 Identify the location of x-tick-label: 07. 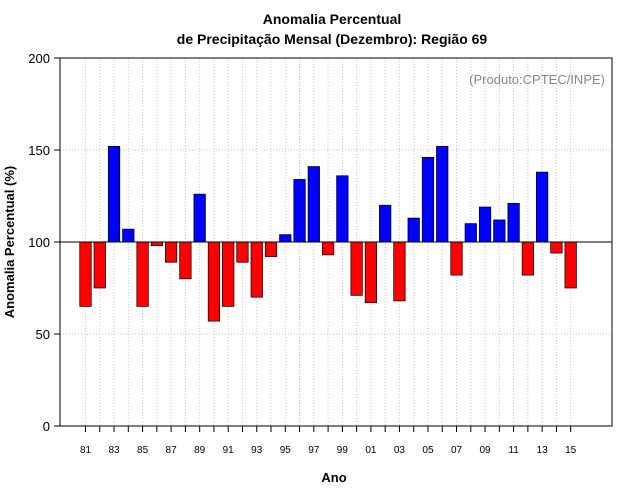
(457, 450).